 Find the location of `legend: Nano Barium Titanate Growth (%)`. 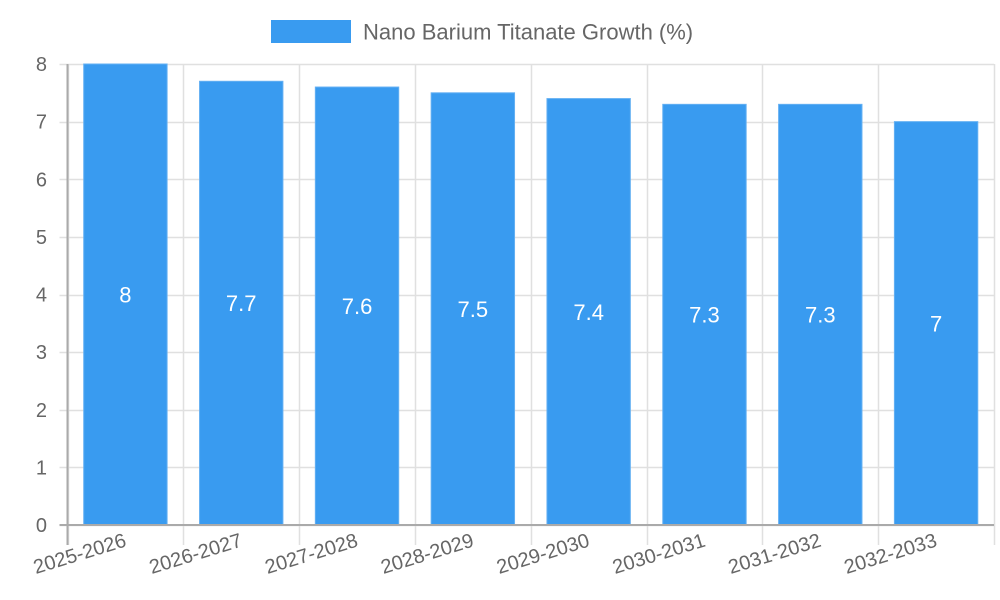

legend: Nano Barium Titanate Growth (%) is located at coordinates (482, 32).